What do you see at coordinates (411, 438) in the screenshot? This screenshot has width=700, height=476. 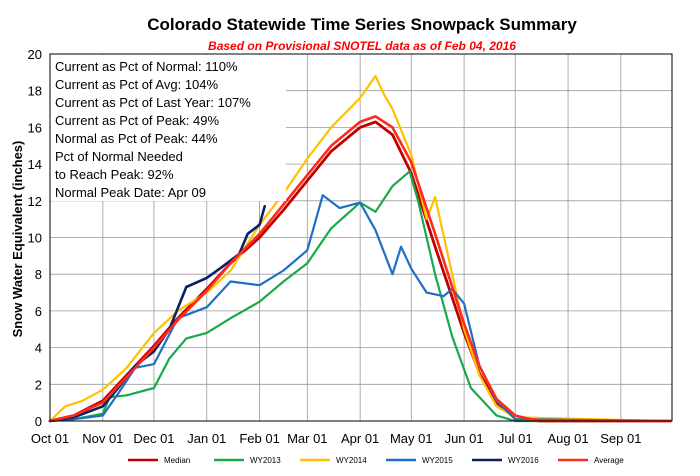 I see `x-tick-label: May 01` at bounding box center [411, 438].